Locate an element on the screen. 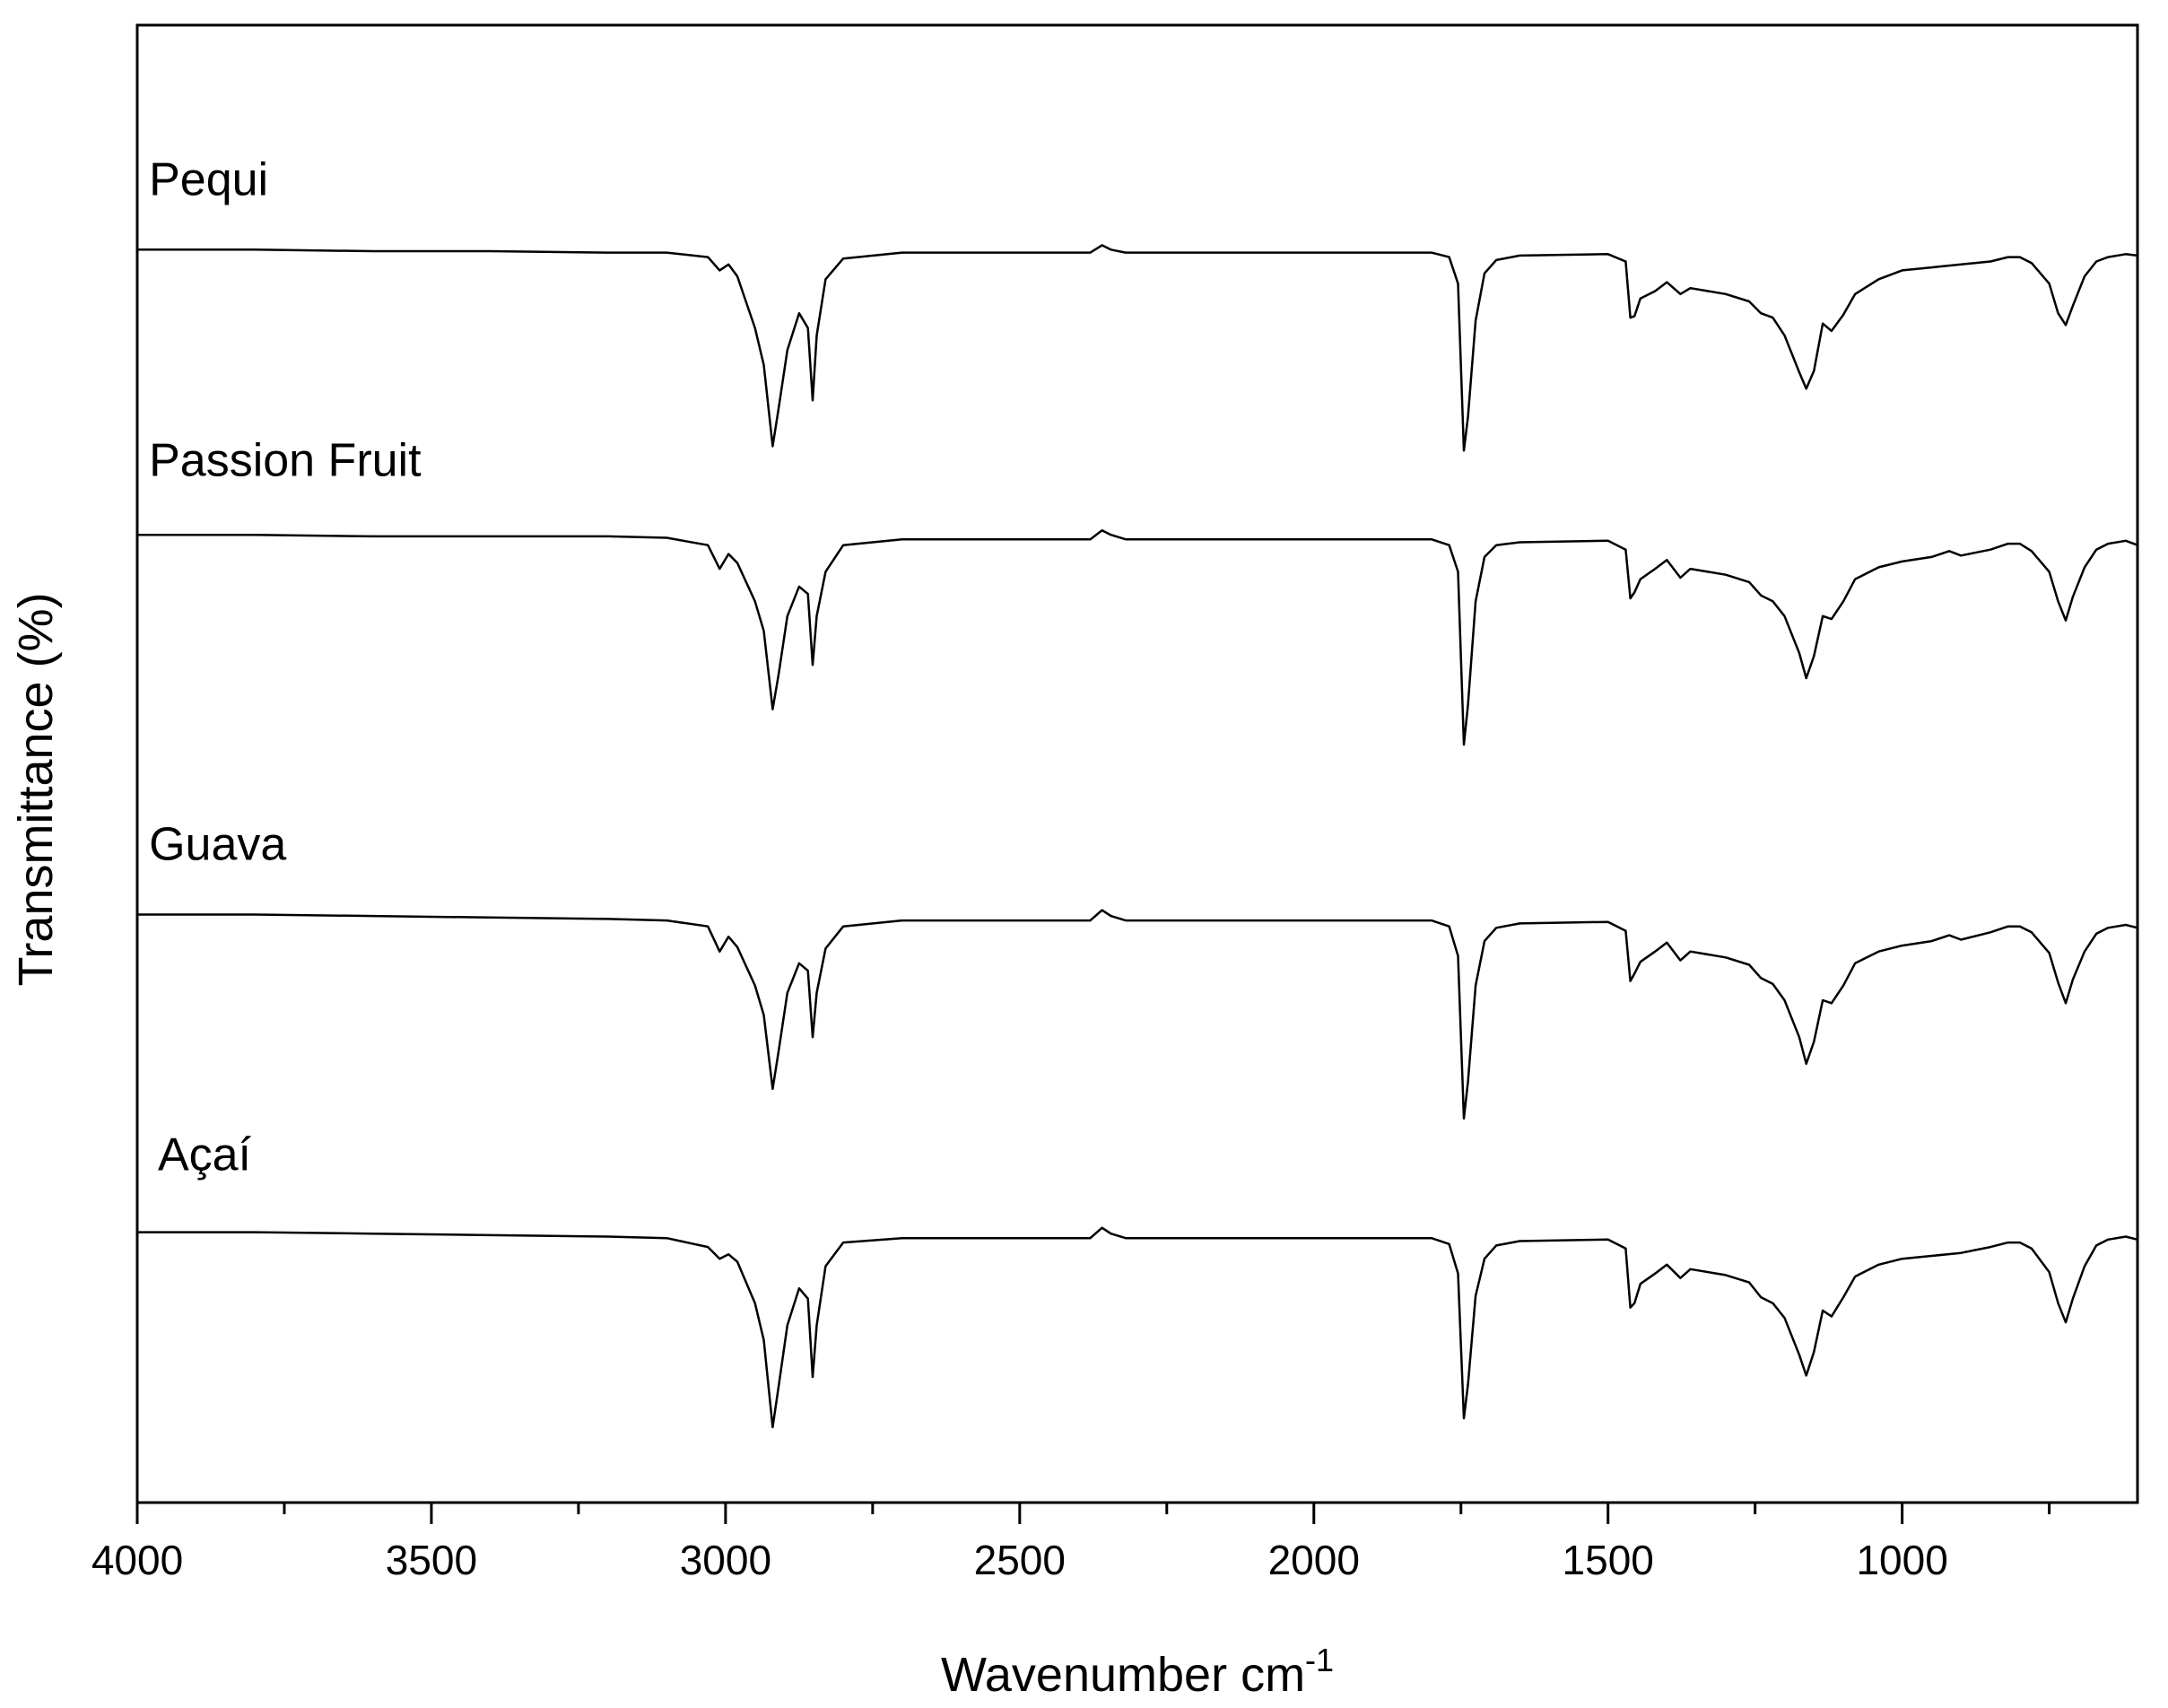 This screenshot has height=1708, width=2168. series-label-0: Pequi is located at coordinates (209, 179).